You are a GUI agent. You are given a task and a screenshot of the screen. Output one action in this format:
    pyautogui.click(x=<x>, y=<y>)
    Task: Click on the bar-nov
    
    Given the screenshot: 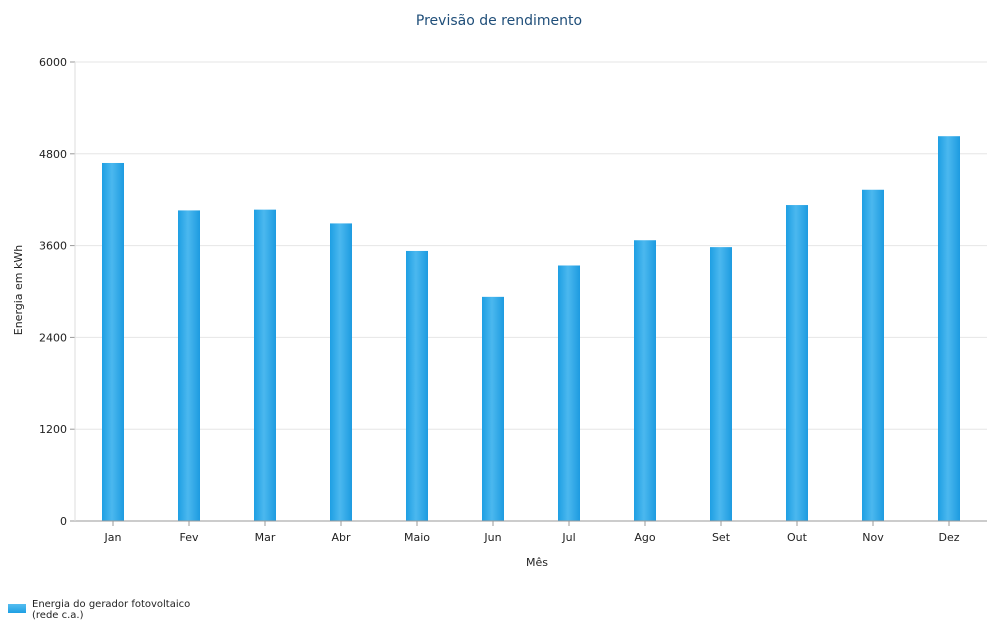 What is the action you would take?
    pyautogui.click(x=873, y=355)
    